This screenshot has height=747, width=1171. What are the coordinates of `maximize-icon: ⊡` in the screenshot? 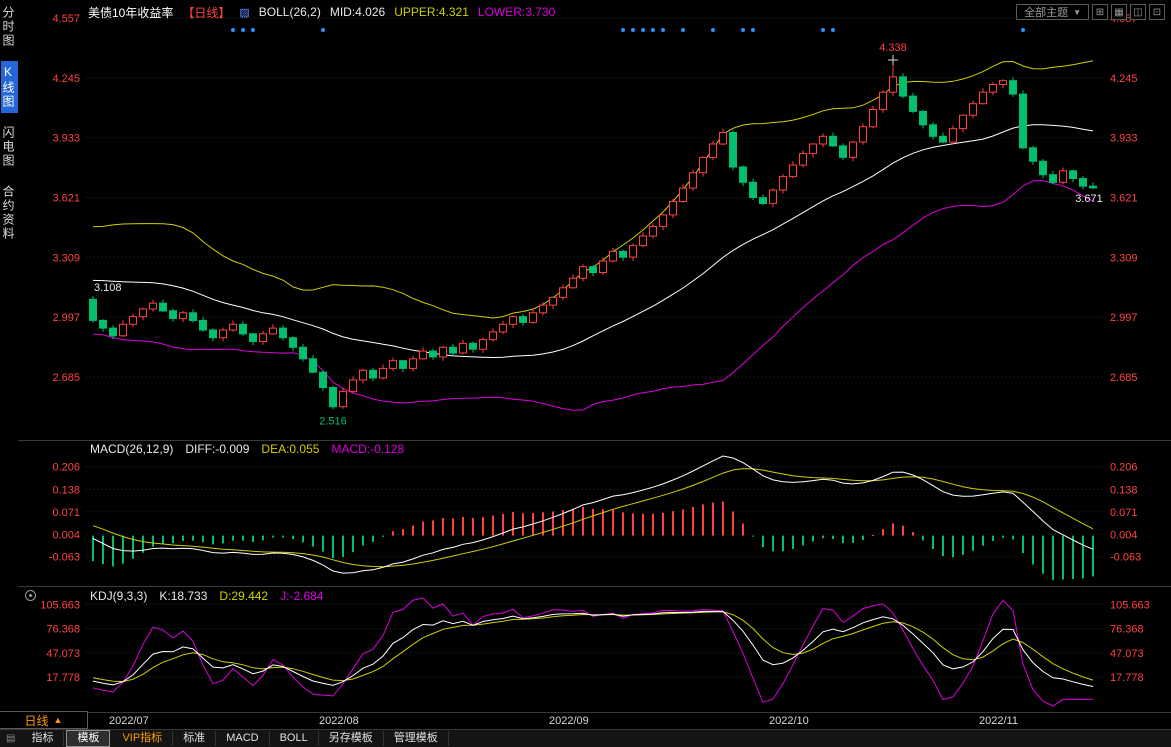 It's located at (1157, 12).